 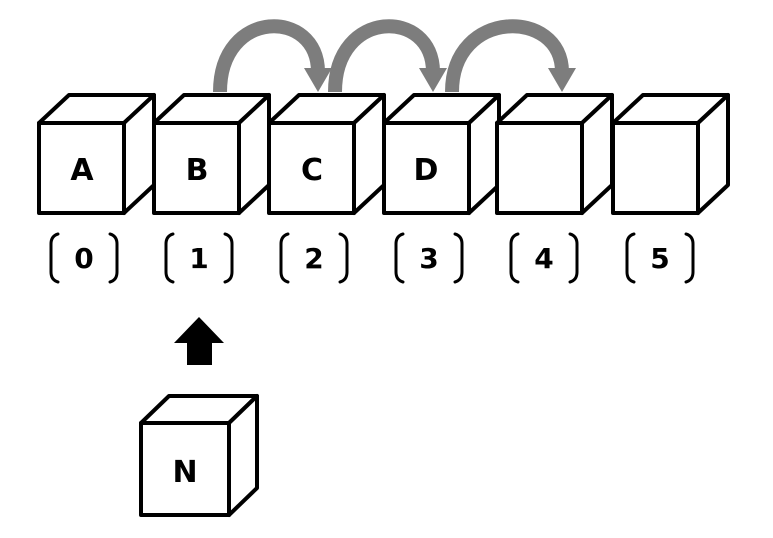 I want to click on shift-arrows, so click(x=394, y=56).